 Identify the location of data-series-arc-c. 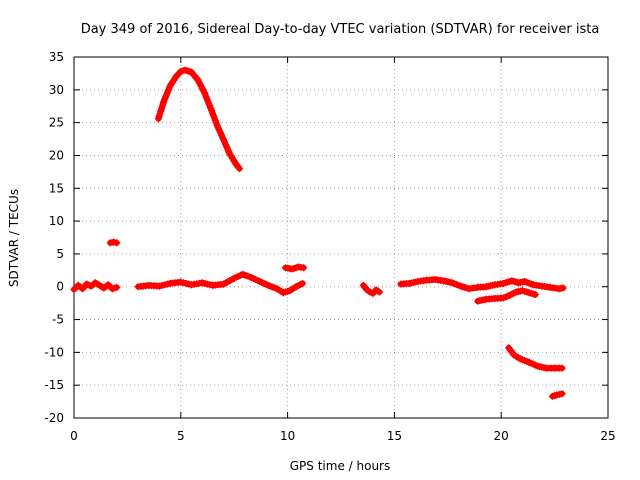
(199, 119).